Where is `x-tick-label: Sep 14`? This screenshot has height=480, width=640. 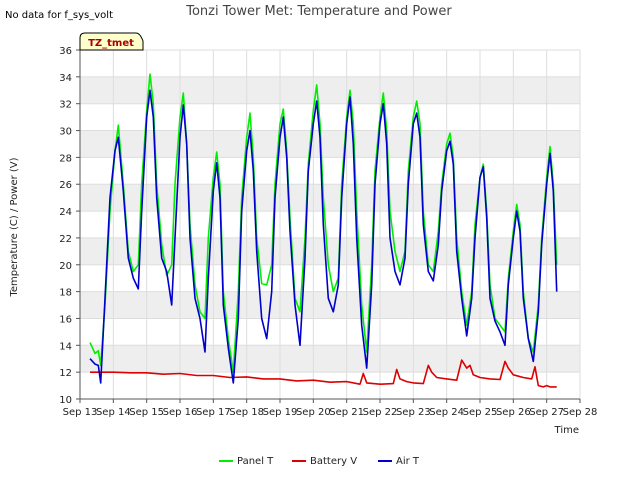
x-tick-label: Sep 14 is located at coordinates (113, 412).